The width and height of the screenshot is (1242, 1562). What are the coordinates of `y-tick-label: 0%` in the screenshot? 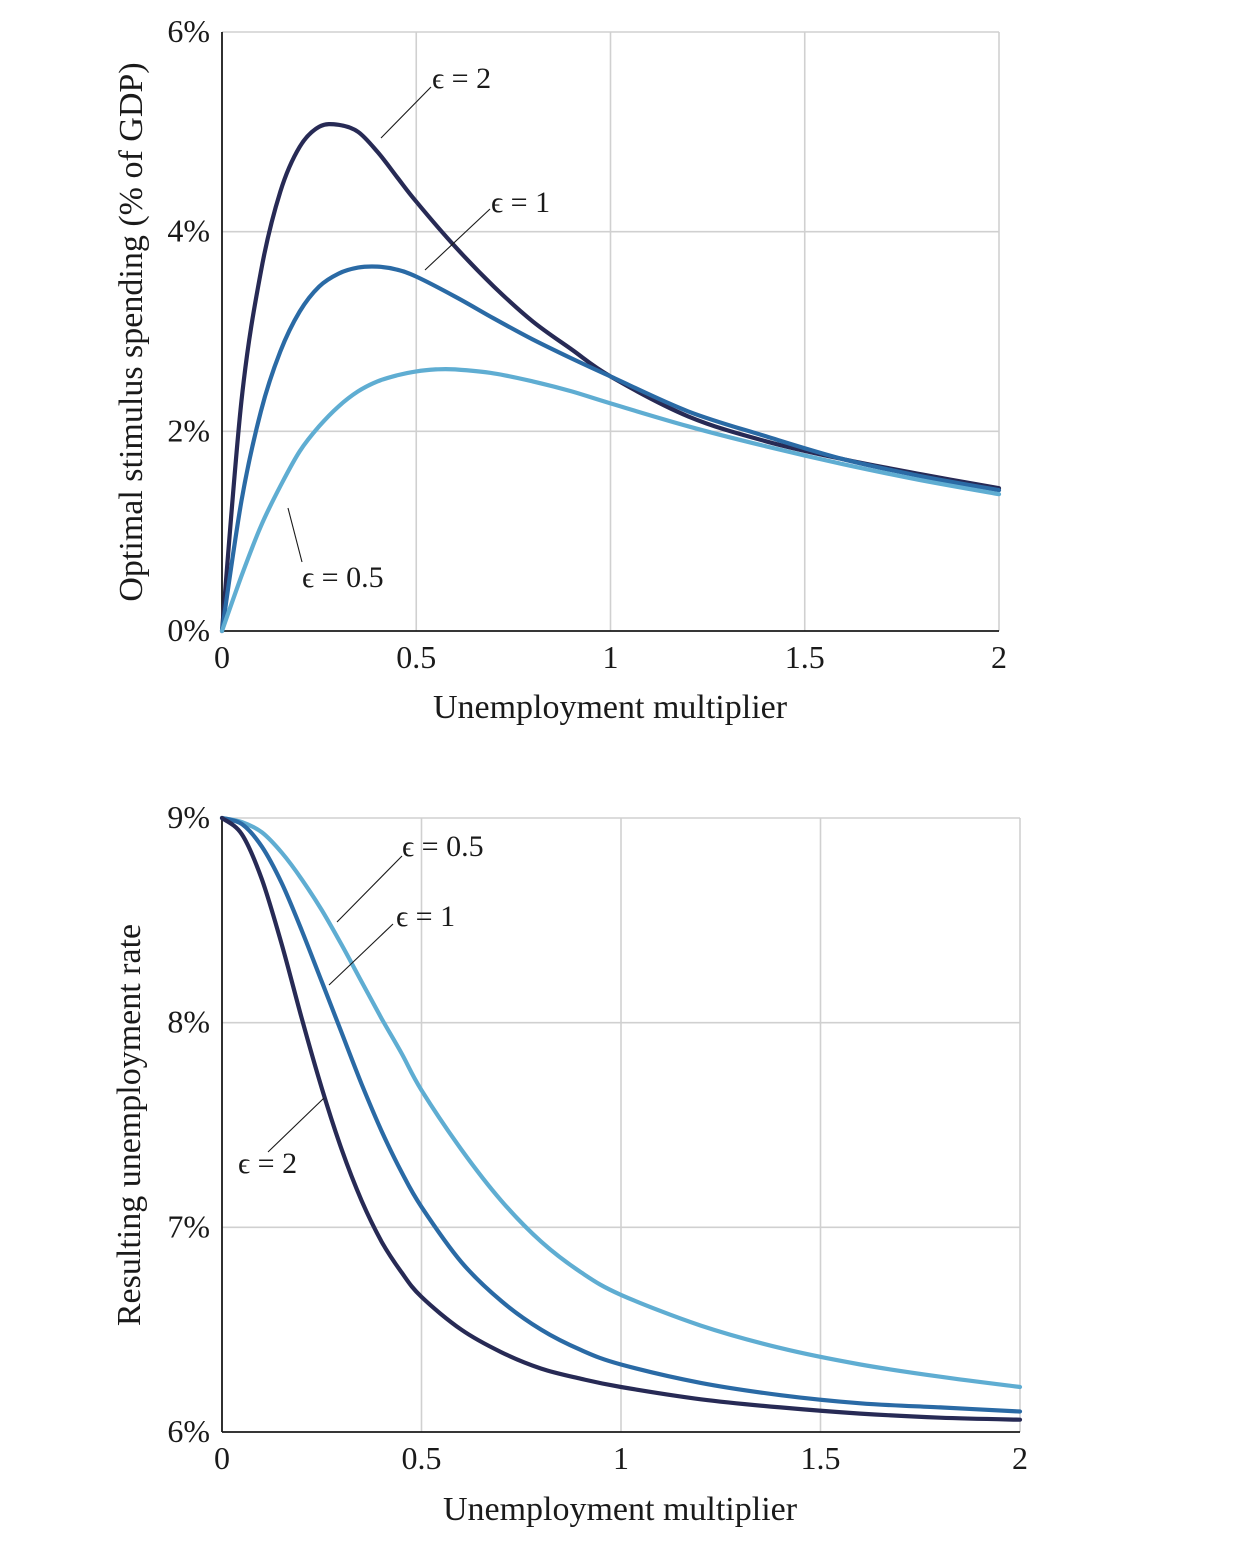 It's located at (188, 630).